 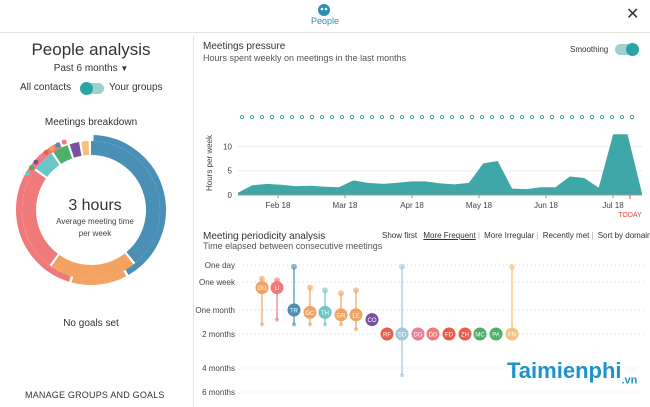 I want to click on y-tick-label: 5, so click(x=230, y=171).